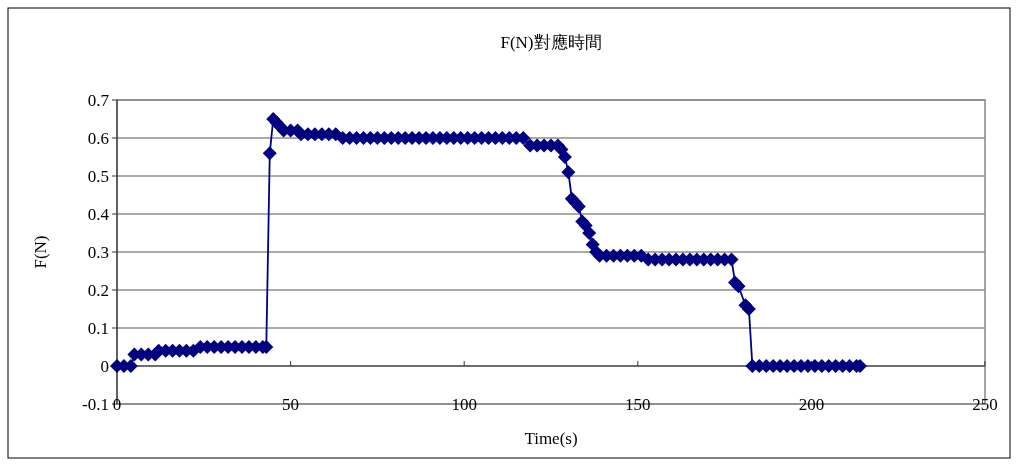 The width and height of the screenshot is (1019, 466). I want to click on y-tick-label: 0.4, so click(98, 214).